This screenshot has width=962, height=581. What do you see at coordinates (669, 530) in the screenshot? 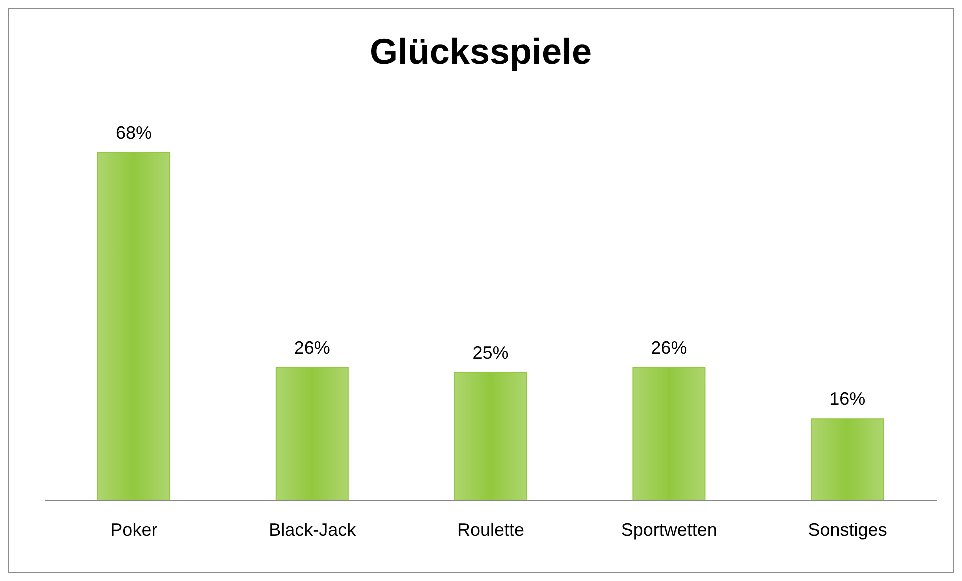
I see `x-tick-label: Sportwetten` at bounding box center [669, 530].